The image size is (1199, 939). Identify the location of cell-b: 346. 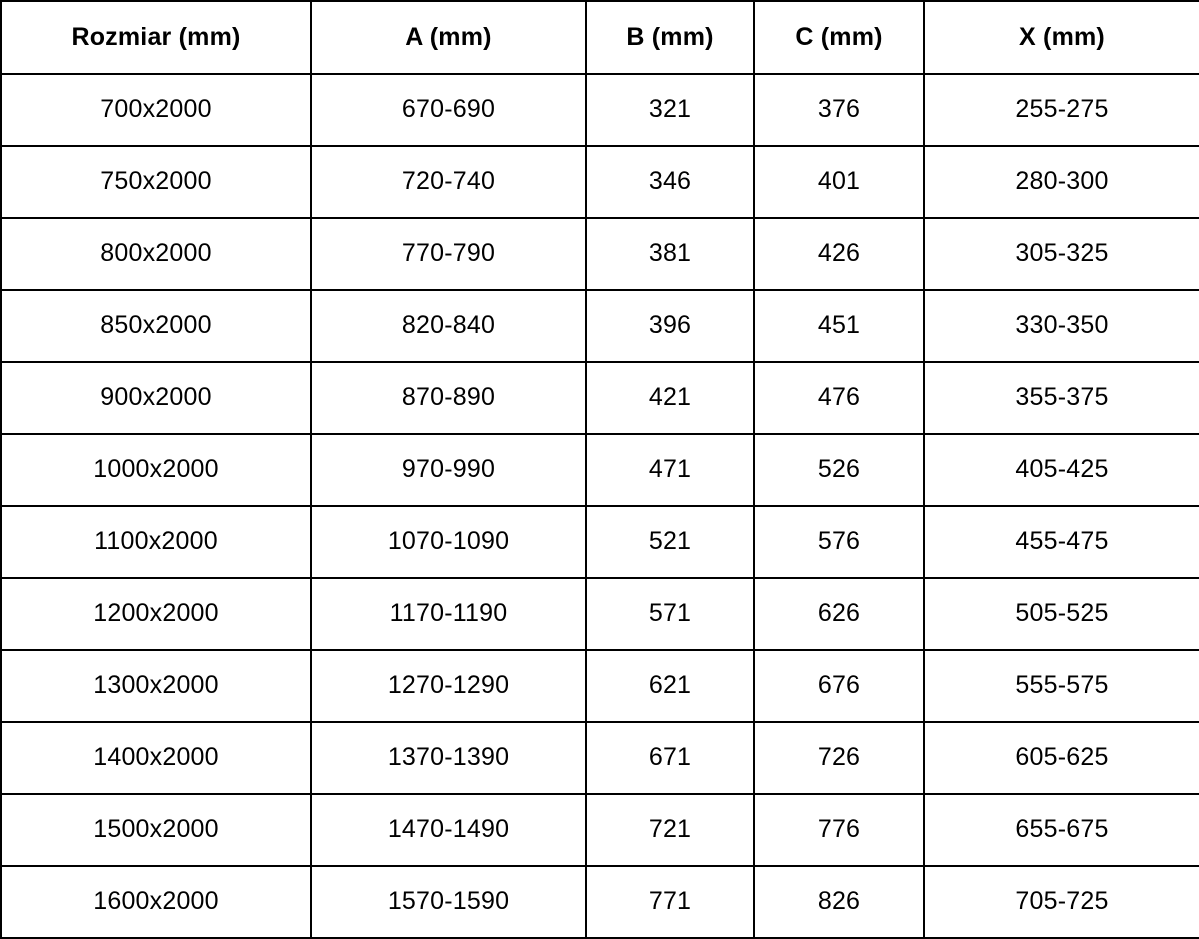
(670, 182).